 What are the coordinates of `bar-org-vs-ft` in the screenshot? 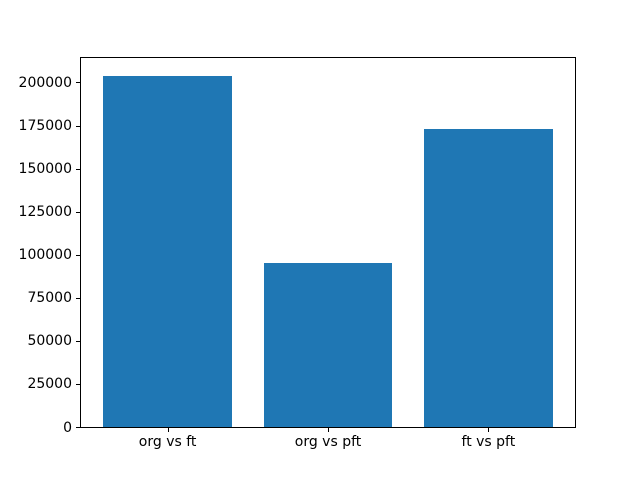 It's located at (167, 251).